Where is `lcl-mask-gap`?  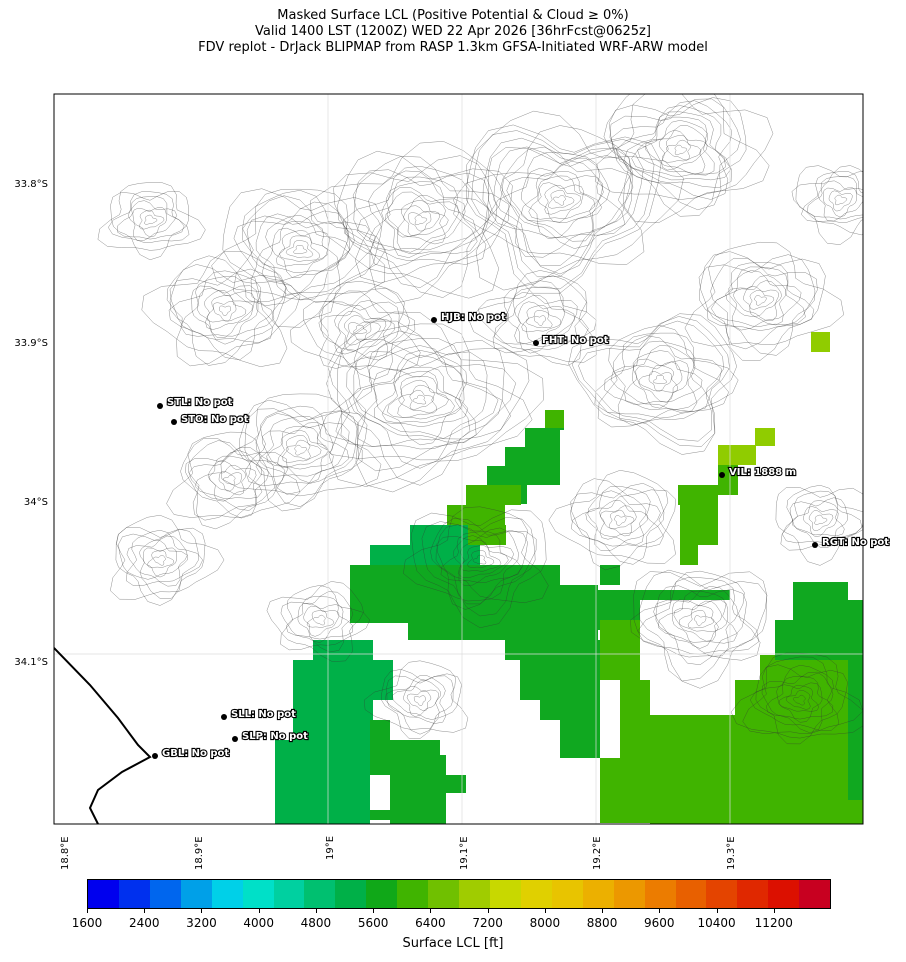
lcl-mask-gap is located at coordinates (515, 515).